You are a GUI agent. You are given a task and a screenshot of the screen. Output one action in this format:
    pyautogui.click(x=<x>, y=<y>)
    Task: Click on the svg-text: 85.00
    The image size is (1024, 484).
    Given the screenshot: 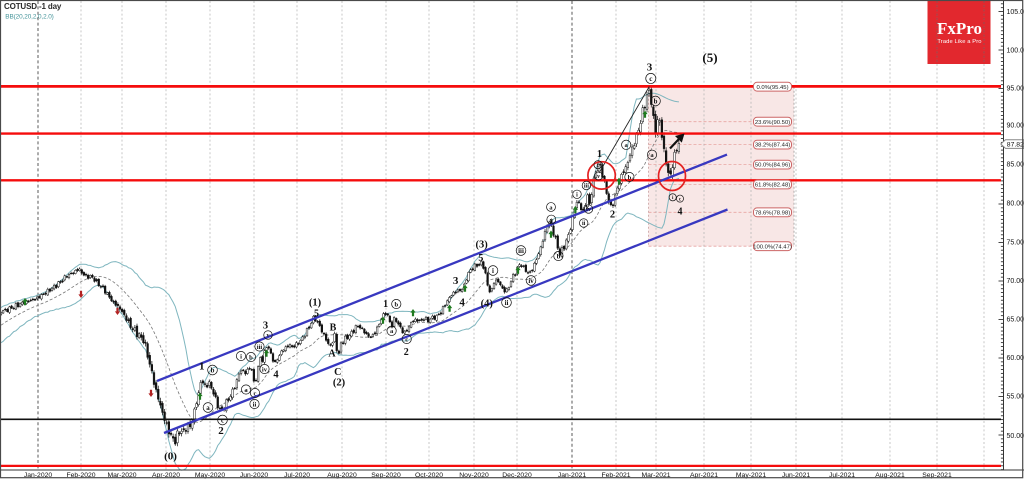 What is the action you would take?
    pyautogui.click(x=1015, y=165)
    